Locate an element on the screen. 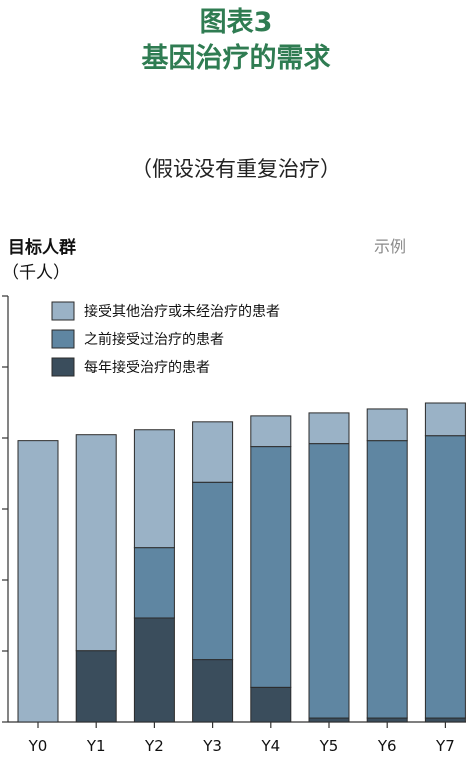 The image size is (472, 759). x-tick-label: Y4 is located at coordinates (270, 746).